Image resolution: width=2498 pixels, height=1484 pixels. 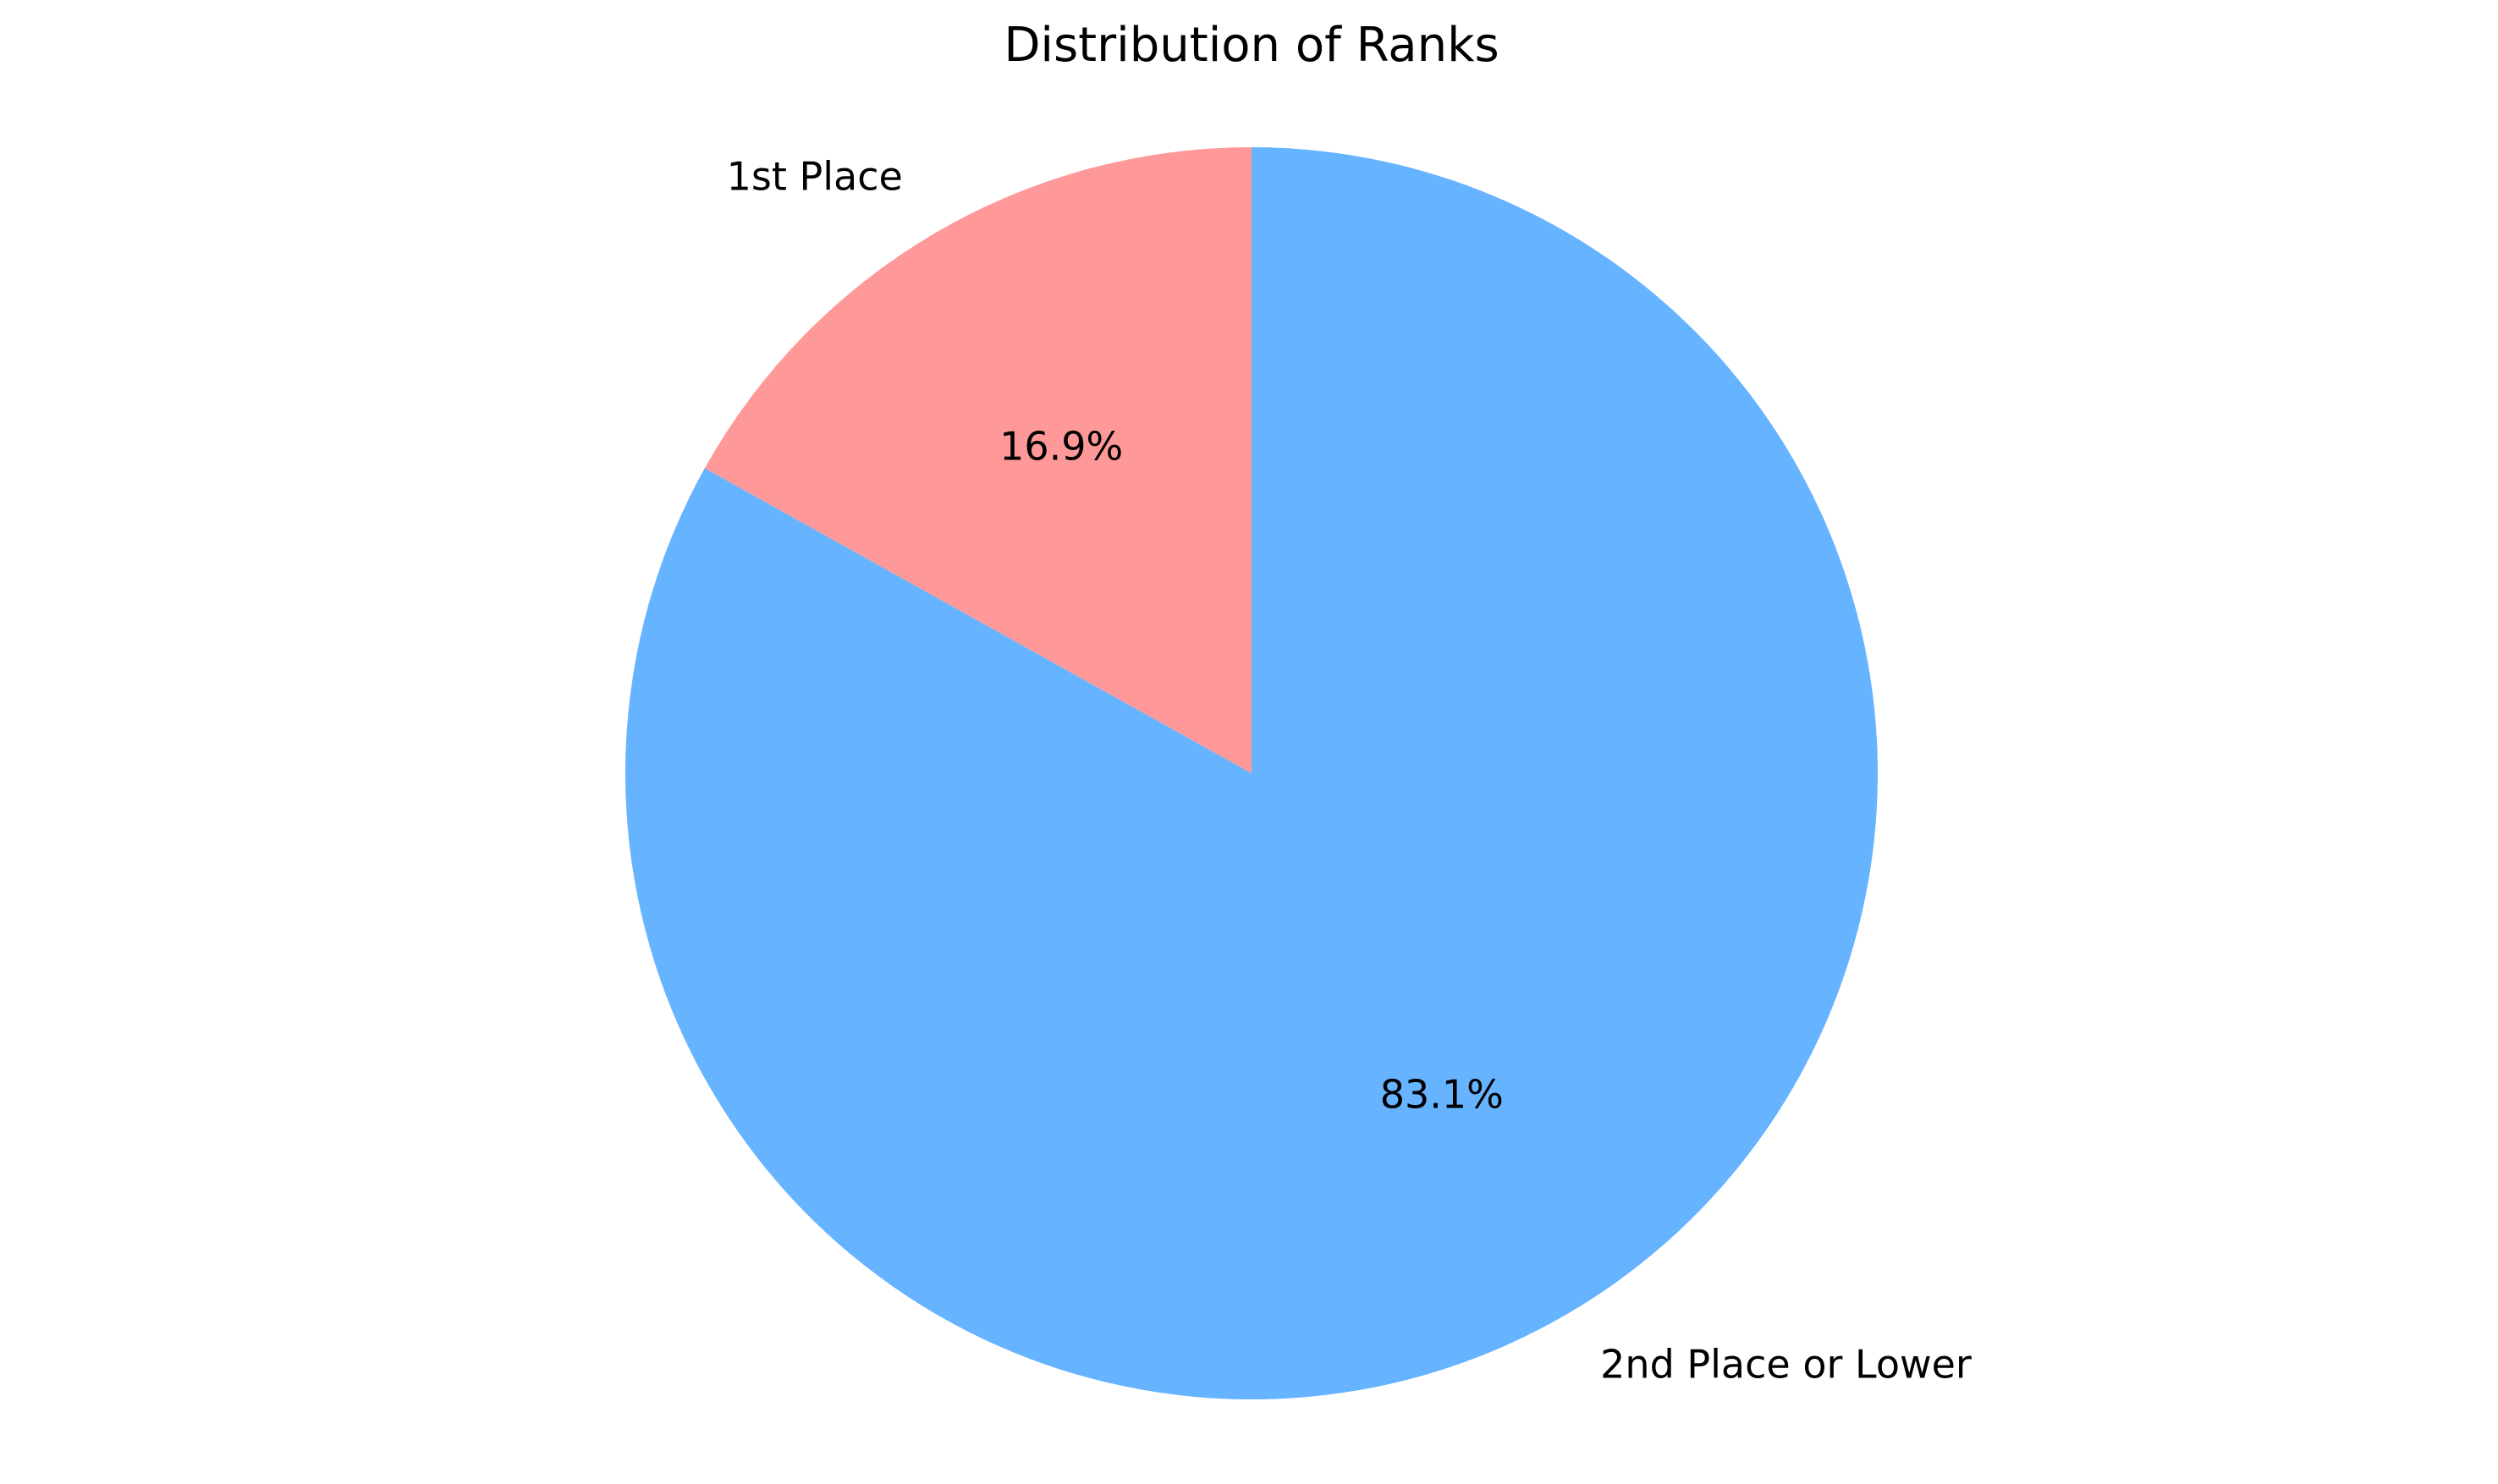 I want to click on slice-percent-2: 83.1%, so click(x=1442, y=1094).